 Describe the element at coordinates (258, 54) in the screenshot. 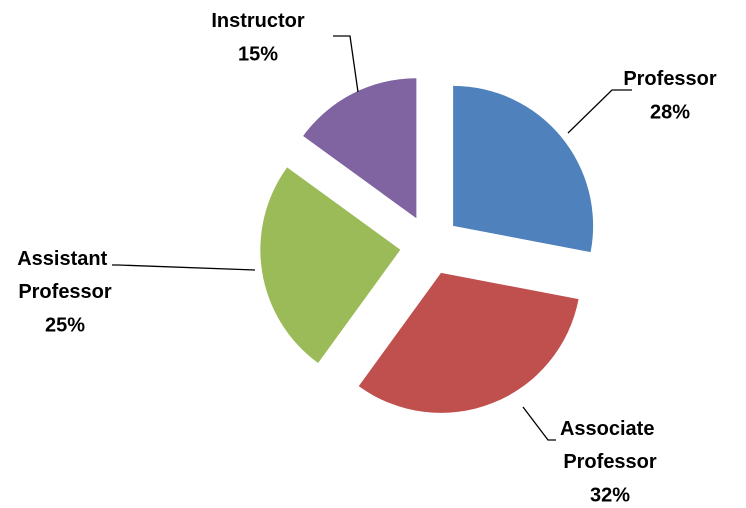

I see `slice-value-label: 15%` at that location.